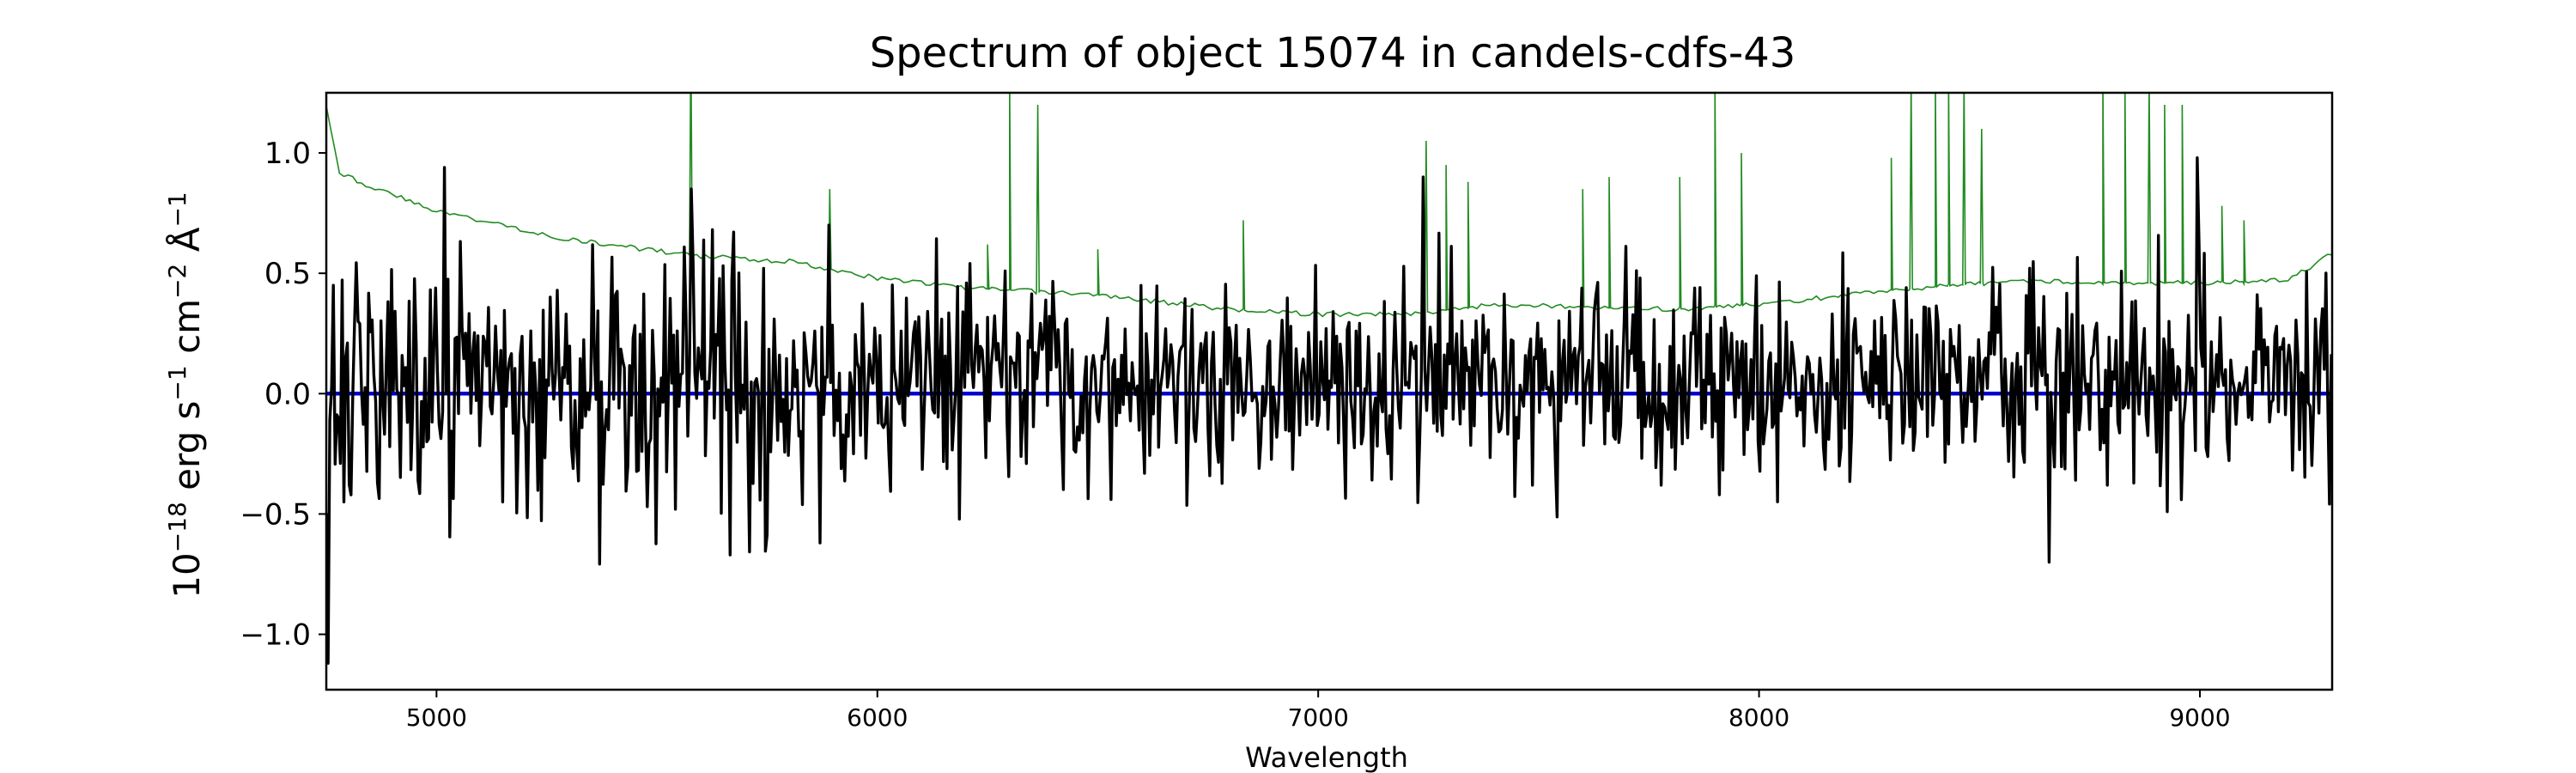  Describe the element at coordinates (275, 635) in the screenshot. I see `y-tick-label: −1.0` at that location.